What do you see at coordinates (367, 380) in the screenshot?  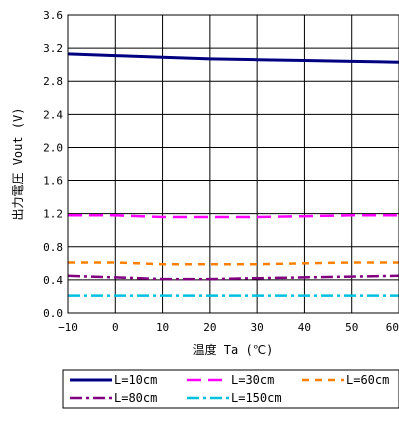 I see `legend-label: L=60cm` at bounding box center [367, 380].